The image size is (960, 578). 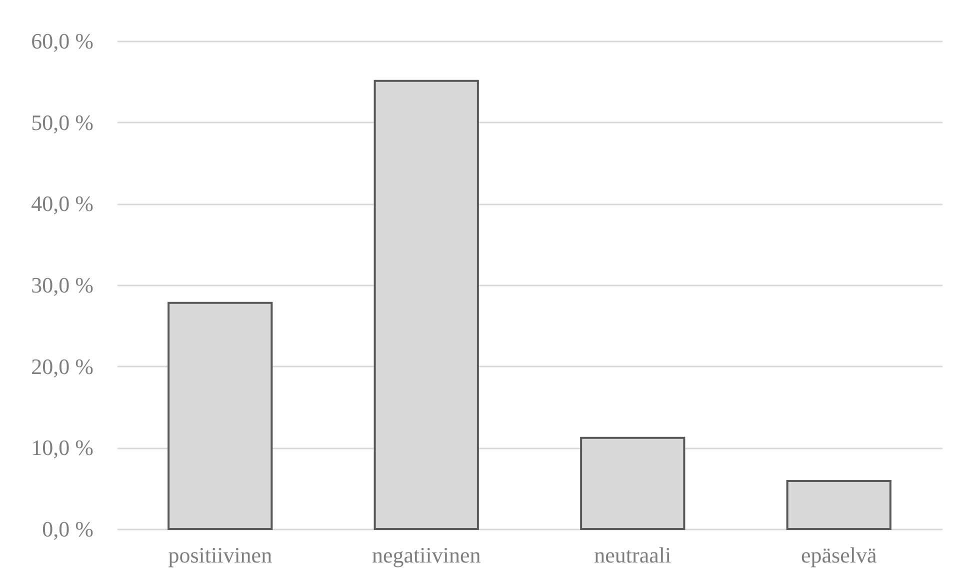 I want to click on x-tick-label: neutraali, so click(x=633, y=555).